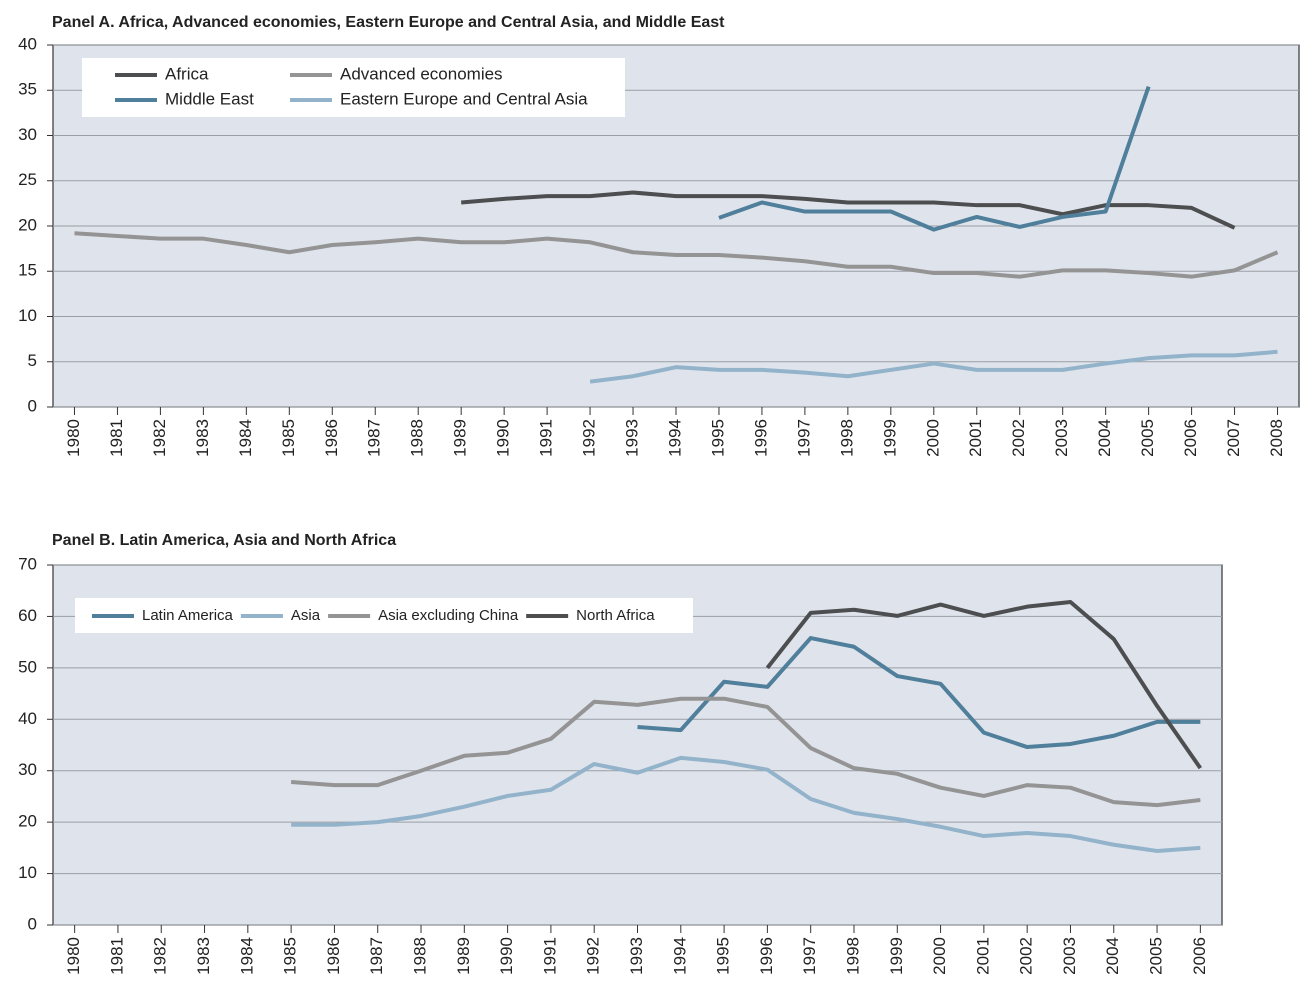 This screenshot has width=1300, height=989. Describe the element at coordinates (209, 98) in the screenshot. I see `legend-label: Middle East` at that location.